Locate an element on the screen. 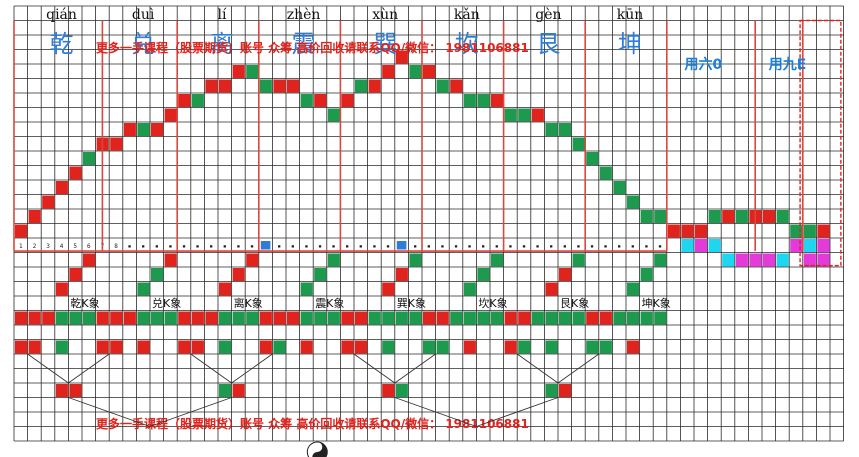  trigram-hanzi: 巽 is located at coordinates (385, 44).